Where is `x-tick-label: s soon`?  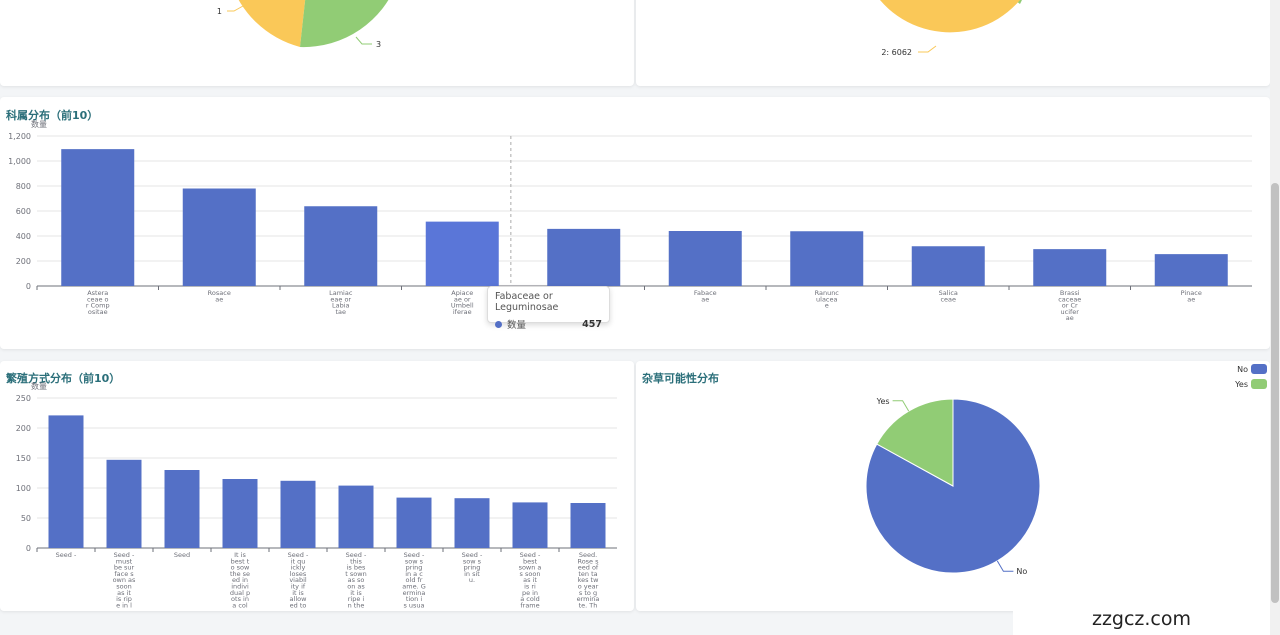 x-tick-label: s soon is located at coordinates (530, 574).